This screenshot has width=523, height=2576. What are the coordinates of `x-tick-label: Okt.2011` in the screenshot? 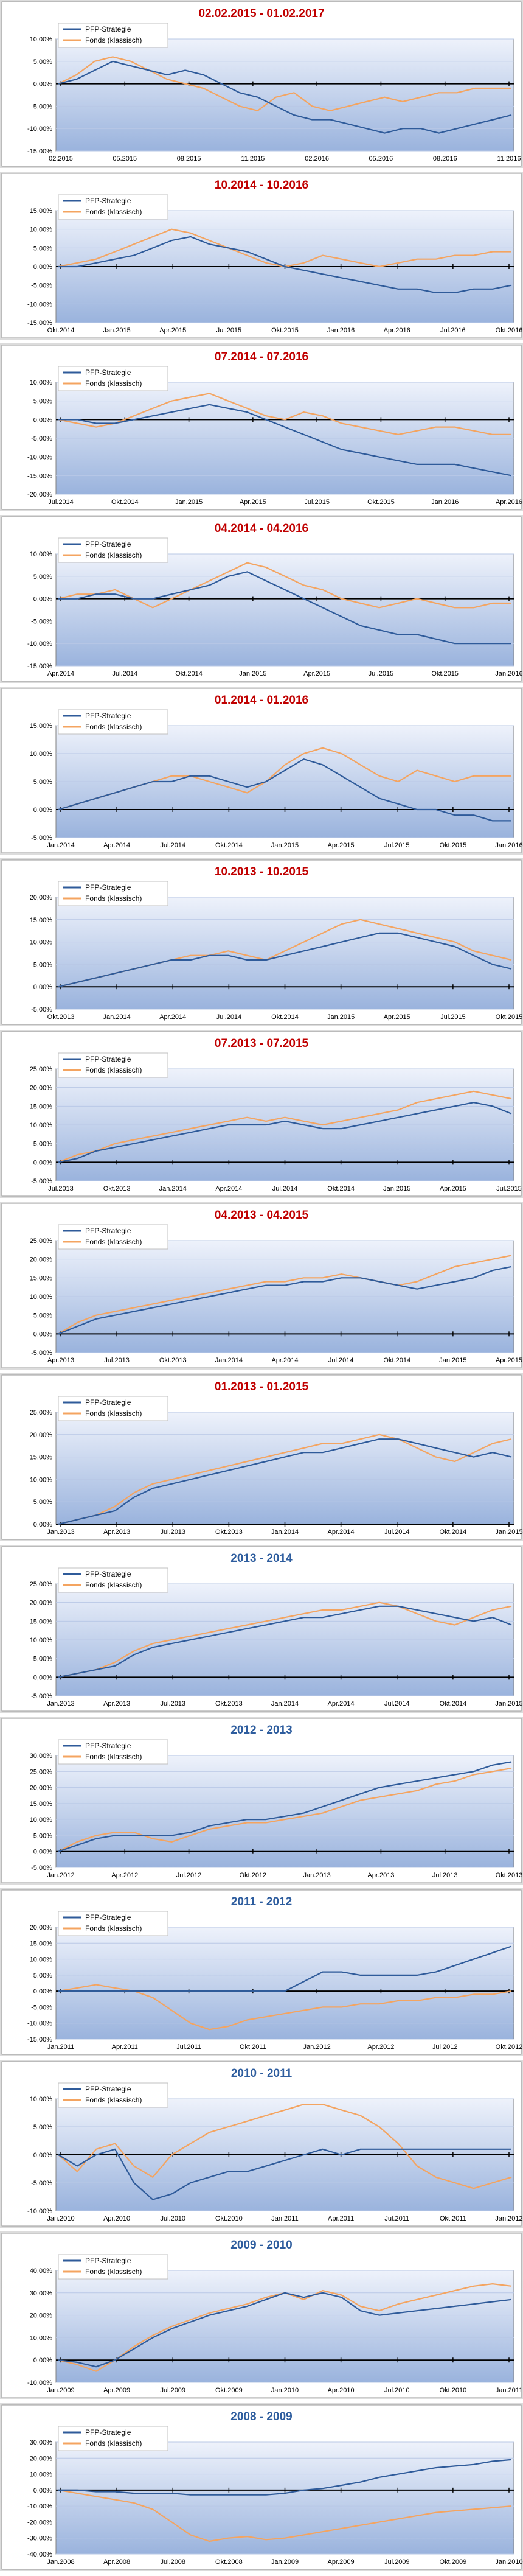 It's located at (253, 2047).